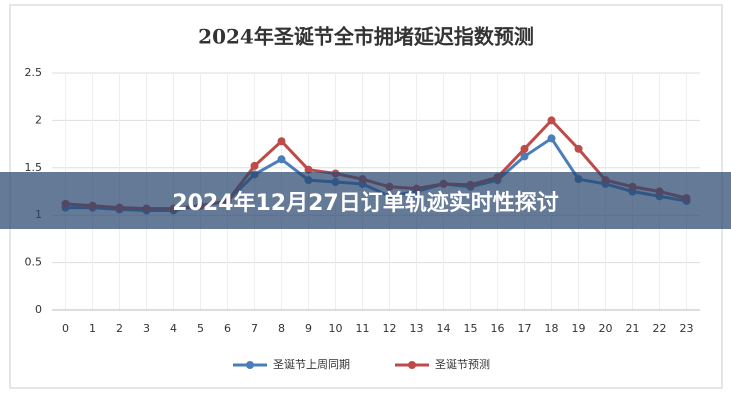 This screenshot has height=404, width=731. What do you see at coordinates (366, 37) in the screenshot?
I see `chart-title: 2024年圣诞节全市拥堵延迟指数预测` at bounding box center [366, 37].